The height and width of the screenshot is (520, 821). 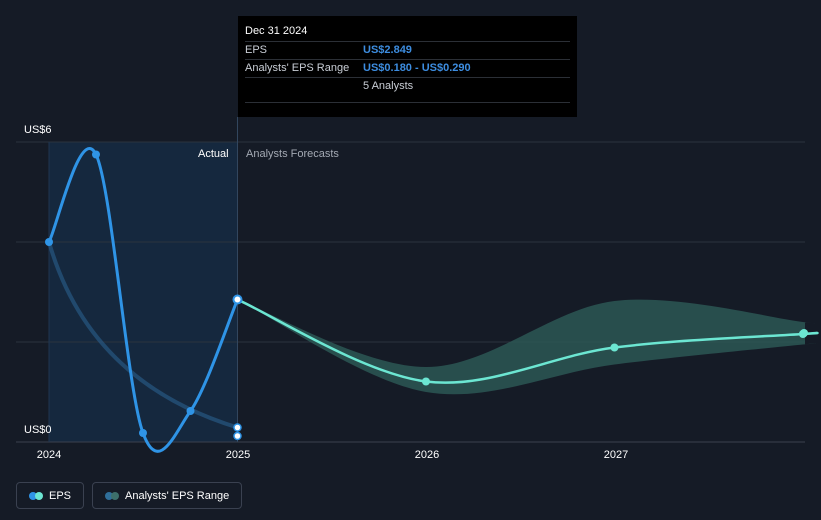 I want to click on legend-range-button: Analysts' EPS Range, so click(x=167, y=495).